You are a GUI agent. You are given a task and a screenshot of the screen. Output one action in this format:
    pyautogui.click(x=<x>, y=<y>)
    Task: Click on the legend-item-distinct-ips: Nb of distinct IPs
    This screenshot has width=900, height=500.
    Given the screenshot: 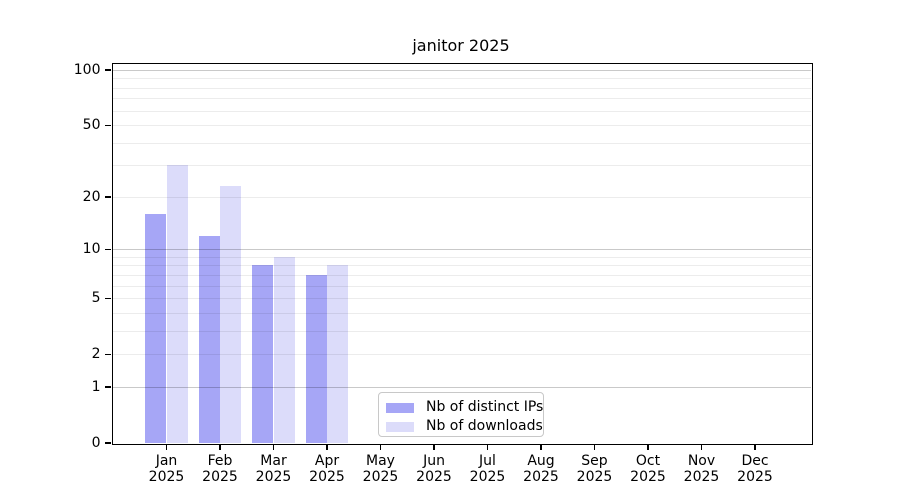 What is the action you would take?
    pyautogui.click(x=464, y=407)
    